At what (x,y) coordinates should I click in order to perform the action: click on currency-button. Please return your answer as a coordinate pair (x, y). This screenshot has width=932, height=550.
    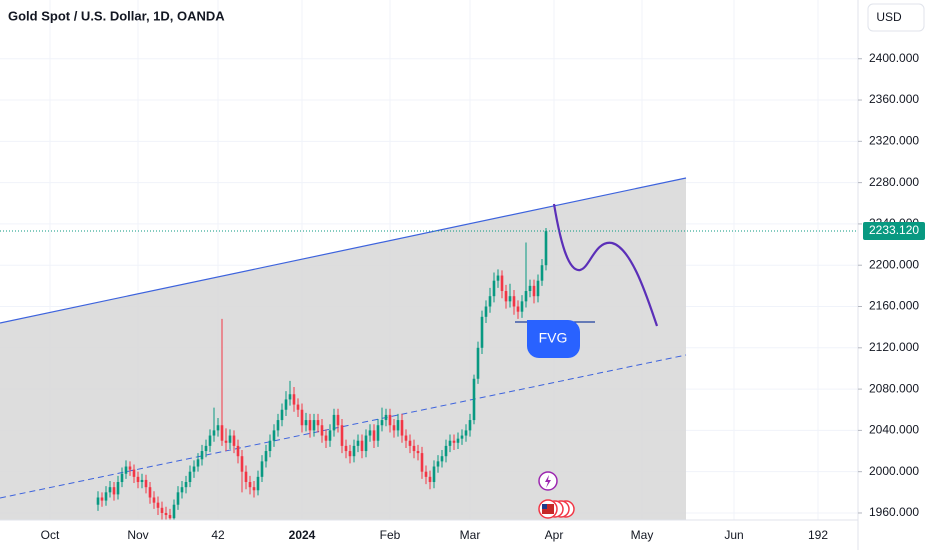
    Looking at the image, I should click on (896, 17).